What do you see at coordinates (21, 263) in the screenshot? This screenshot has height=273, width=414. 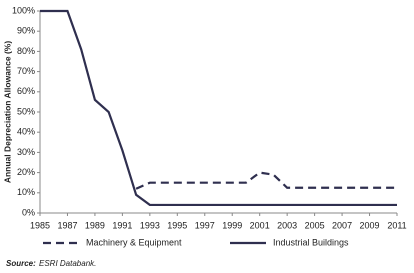 I see `source-label: Source:` at bounding box center [21, 263].